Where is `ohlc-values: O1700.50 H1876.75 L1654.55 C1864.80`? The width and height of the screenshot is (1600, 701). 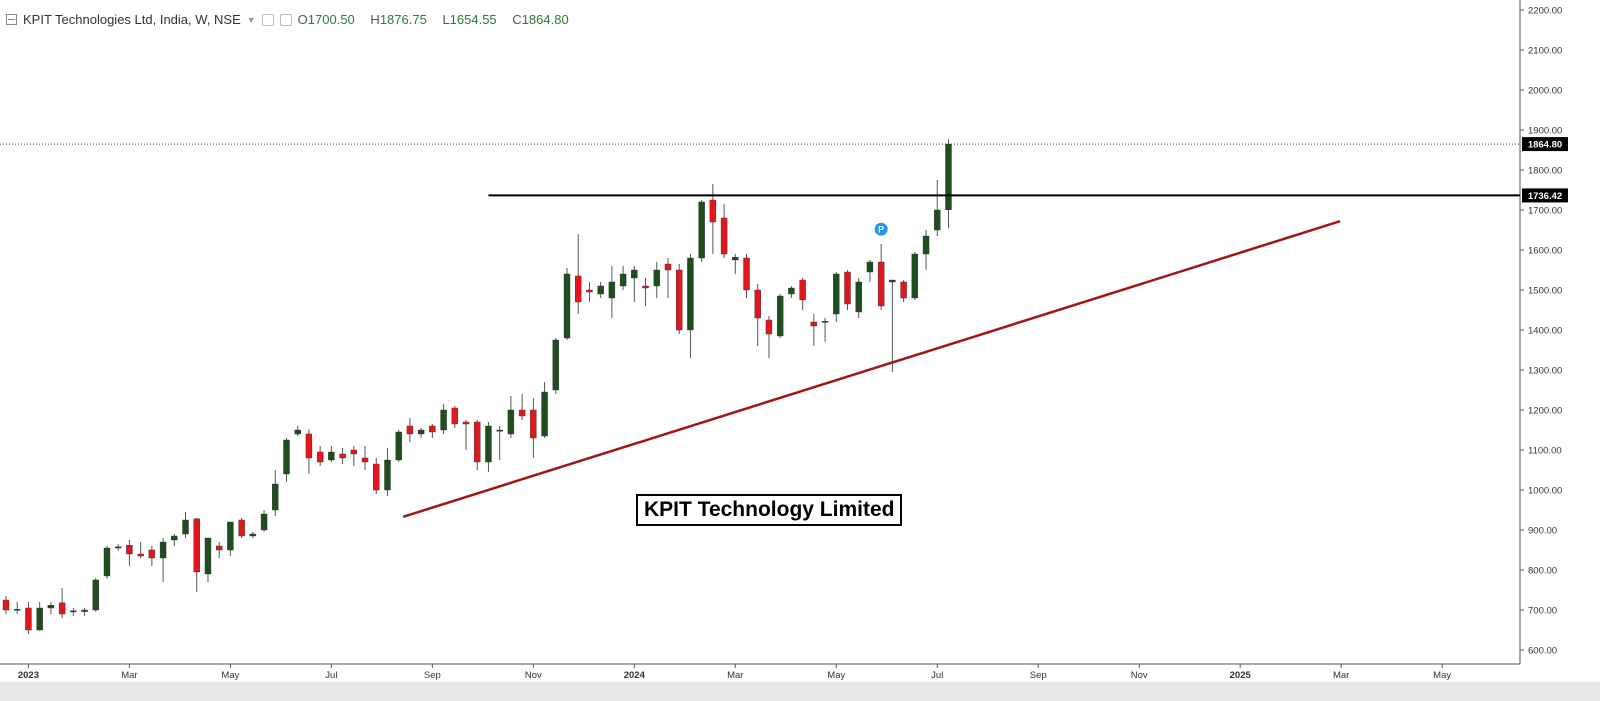
ohlc-values: O1700.50 H1876.75 L1654.55 C1864.80 is located at coordinates (439, 19).